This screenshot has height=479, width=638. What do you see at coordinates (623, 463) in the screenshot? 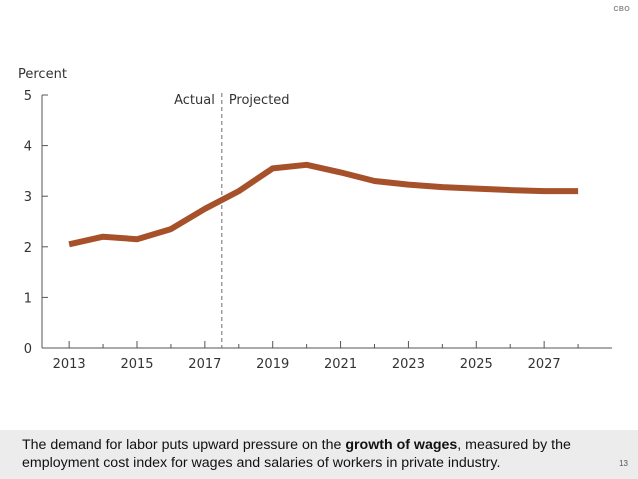
I see `page-number: 13` at bounding box center [623, 463].